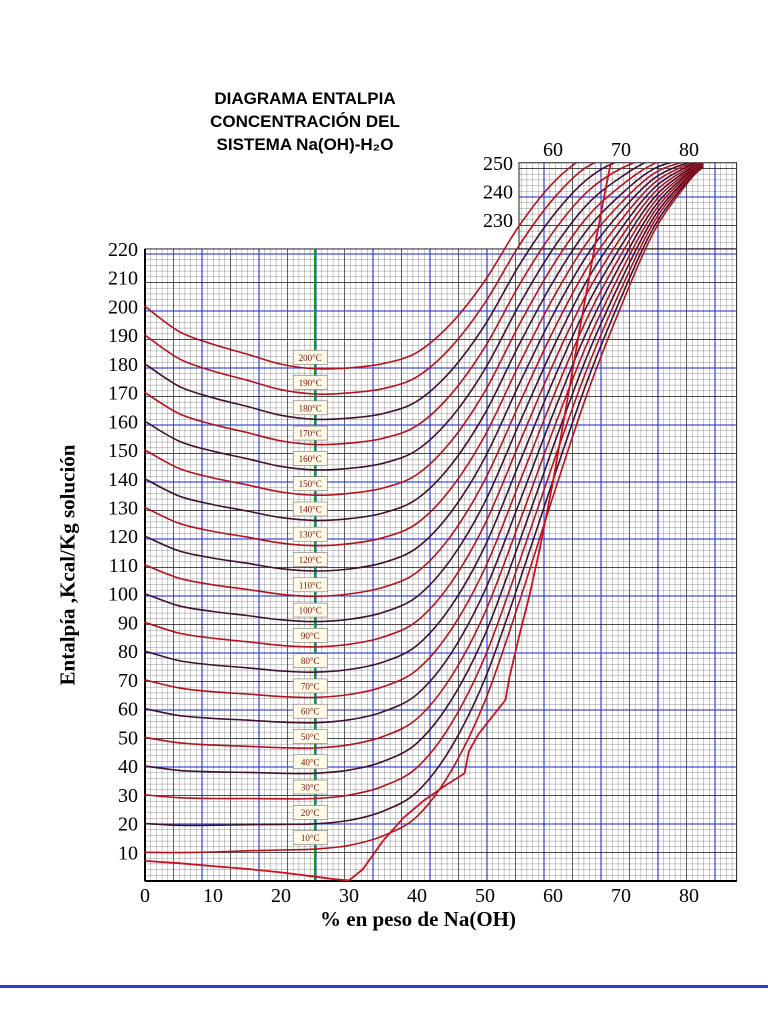 Image resolution: width=768 pixels, height=1024 pixels. What do you see at coordinates (361, 266) in the screenshot?
I see `isotherm-200c` at bounding box center [361, 266].